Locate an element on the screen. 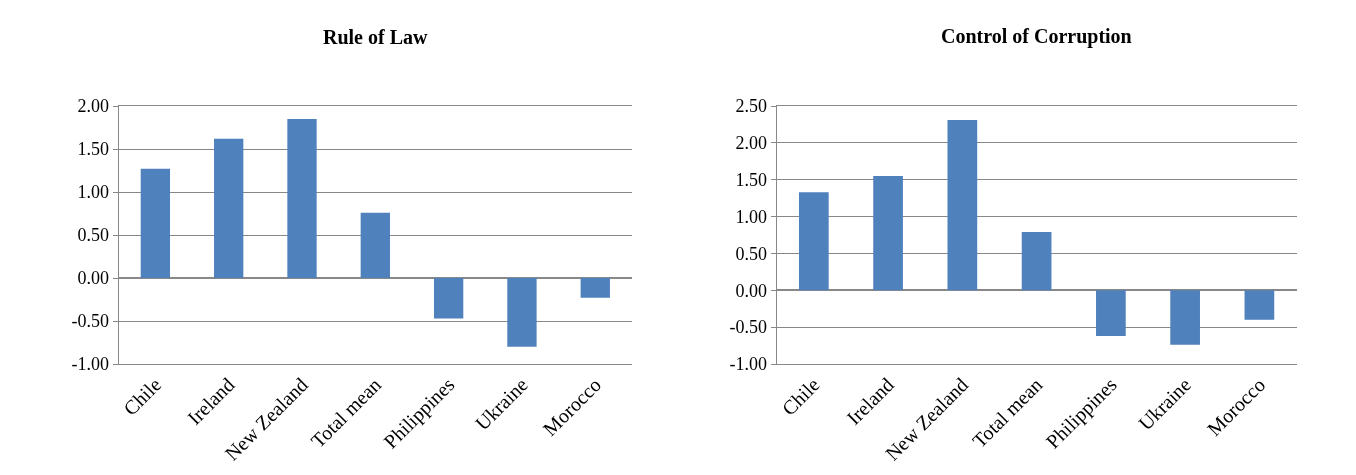 This screenshot has height=475, width=1356. chart-title: Rule of Law is located at coordinates (375, 37).